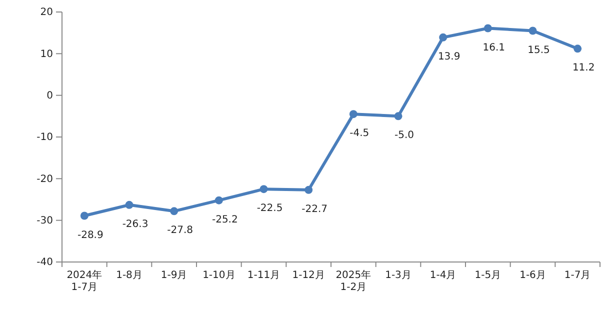 The width and height of the screenshot is (612, 328). Describe the element at coordinates (539, 50) in the screenshot. I see `data-label: 15.5` at that location.